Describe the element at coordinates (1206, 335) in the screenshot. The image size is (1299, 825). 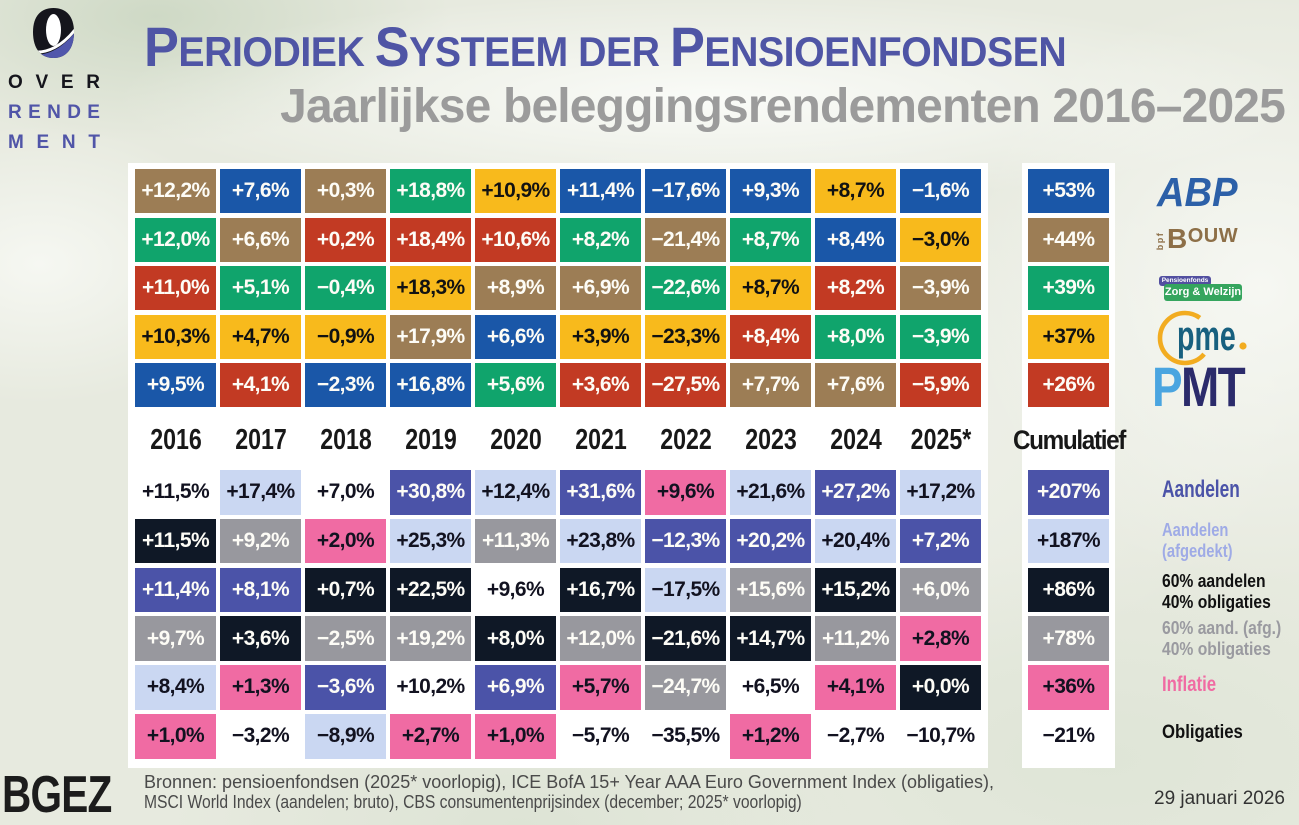
I see `svg-text: pme` at that location.